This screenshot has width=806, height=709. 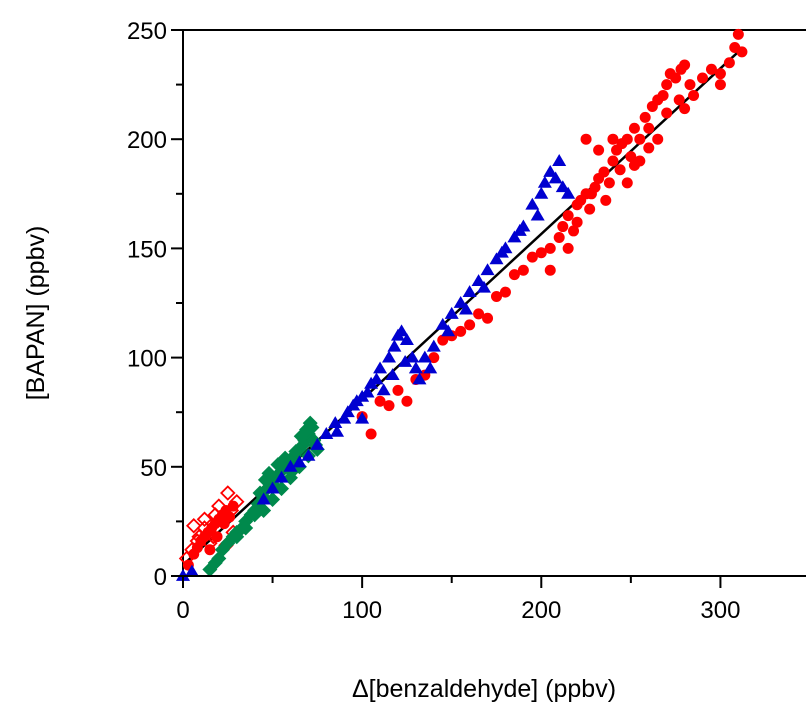 I want to click on x-tick-label: 300, so click(x=720, y=610).